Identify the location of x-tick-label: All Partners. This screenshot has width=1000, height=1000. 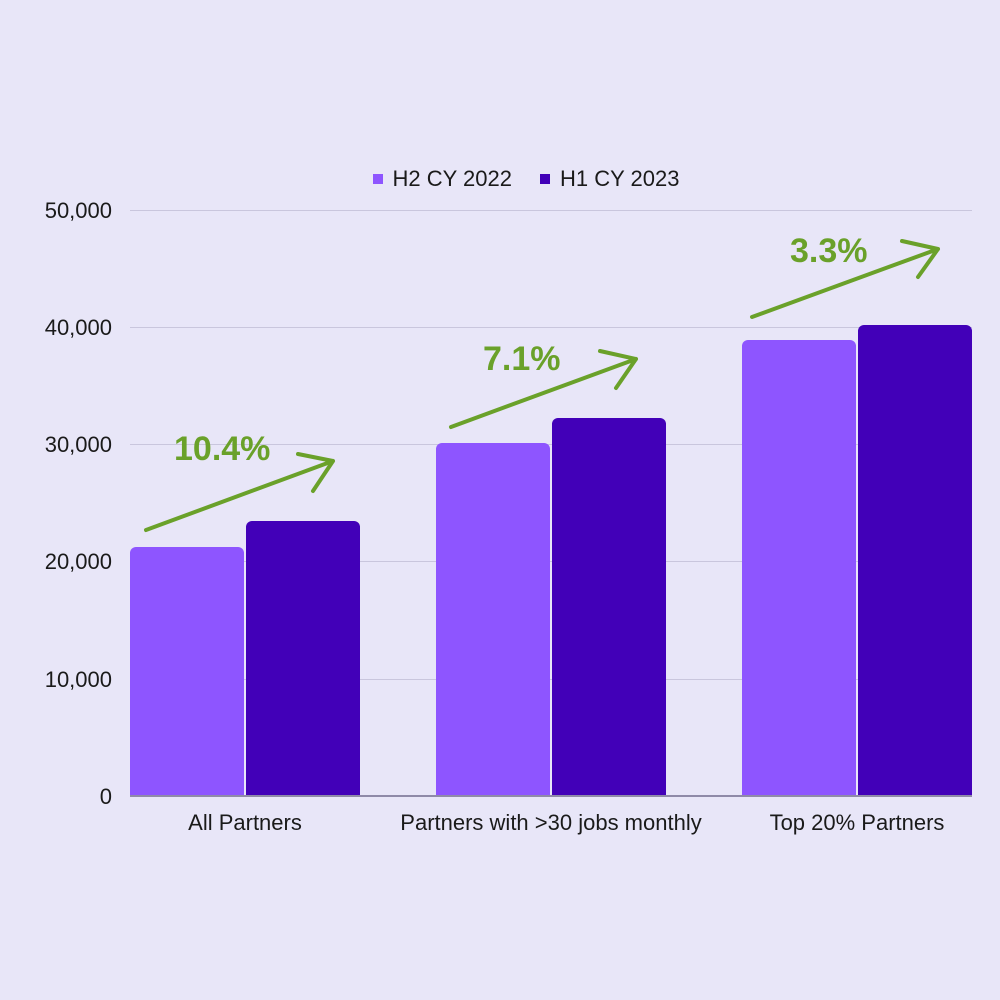
(245, 822).